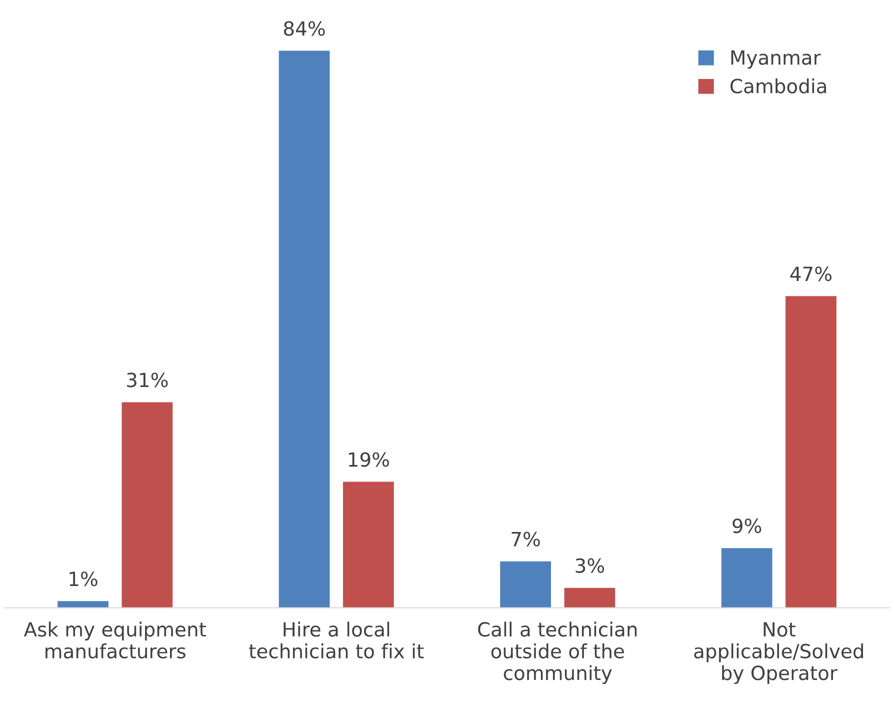  I want to click on x-tick-label: Not applicable/Solved by Operator, so click(778, 653).